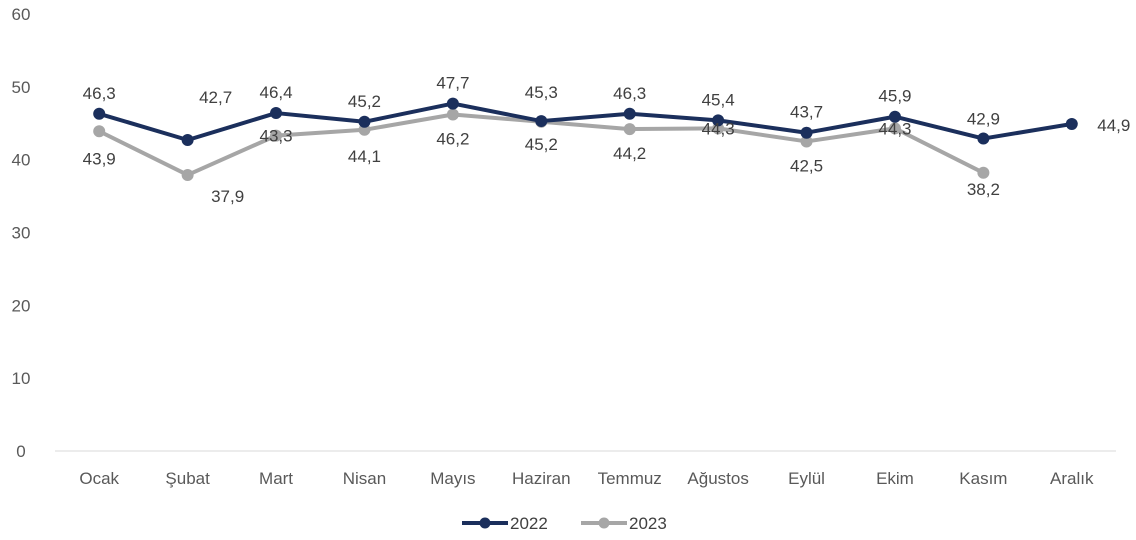 This screenshot has width=1136, height=540. Describe the element at coordinates (541, 144) in the screenshot. I see `data-label-2023: 45,2` at that location.